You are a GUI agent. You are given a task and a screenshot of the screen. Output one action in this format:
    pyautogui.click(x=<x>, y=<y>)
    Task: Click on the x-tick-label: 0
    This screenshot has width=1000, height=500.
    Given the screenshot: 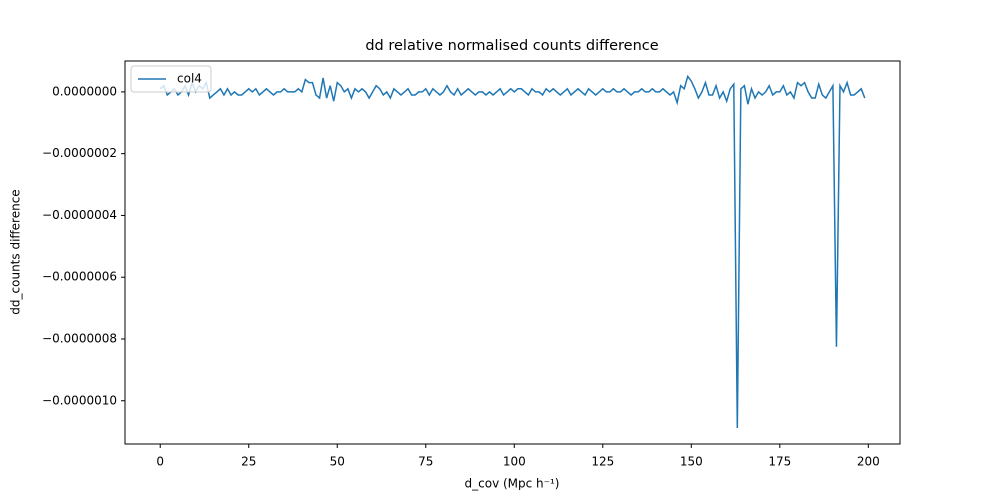 What is the action you would take?
    pyautogui.click(x=160, y=462)
    